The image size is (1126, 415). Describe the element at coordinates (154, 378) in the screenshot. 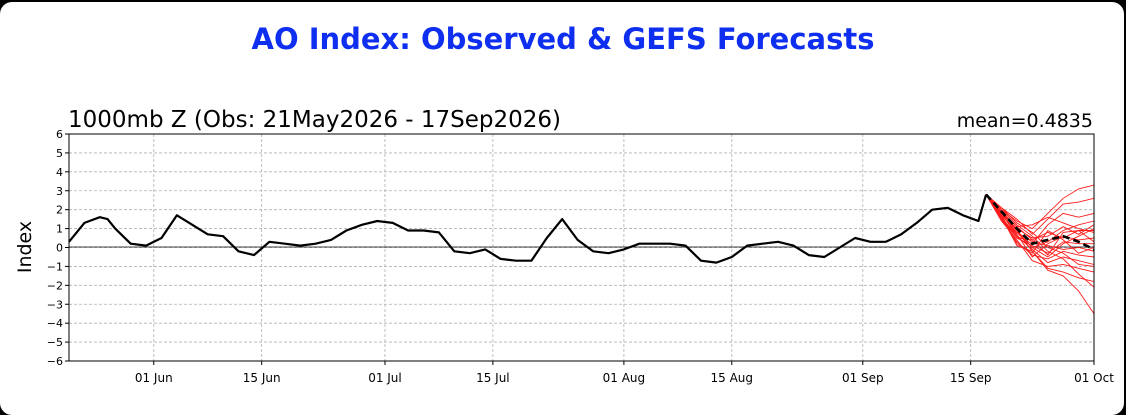

I see `x-tick-label: 01 Jun` at that location.